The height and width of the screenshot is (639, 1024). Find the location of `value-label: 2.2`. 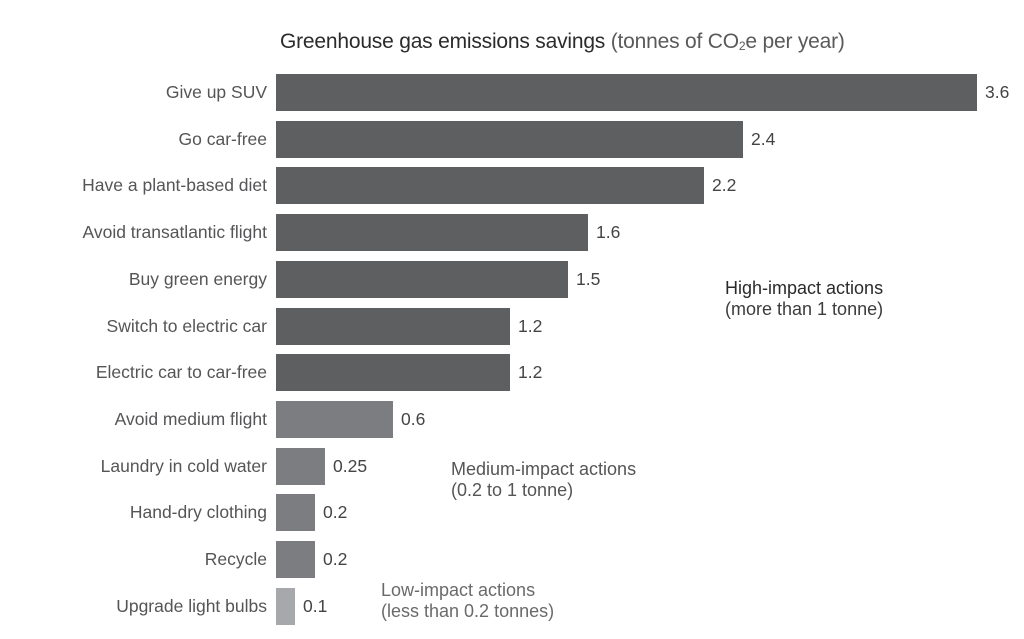

value-label: 2.2 is located at coordinates (724, 185).